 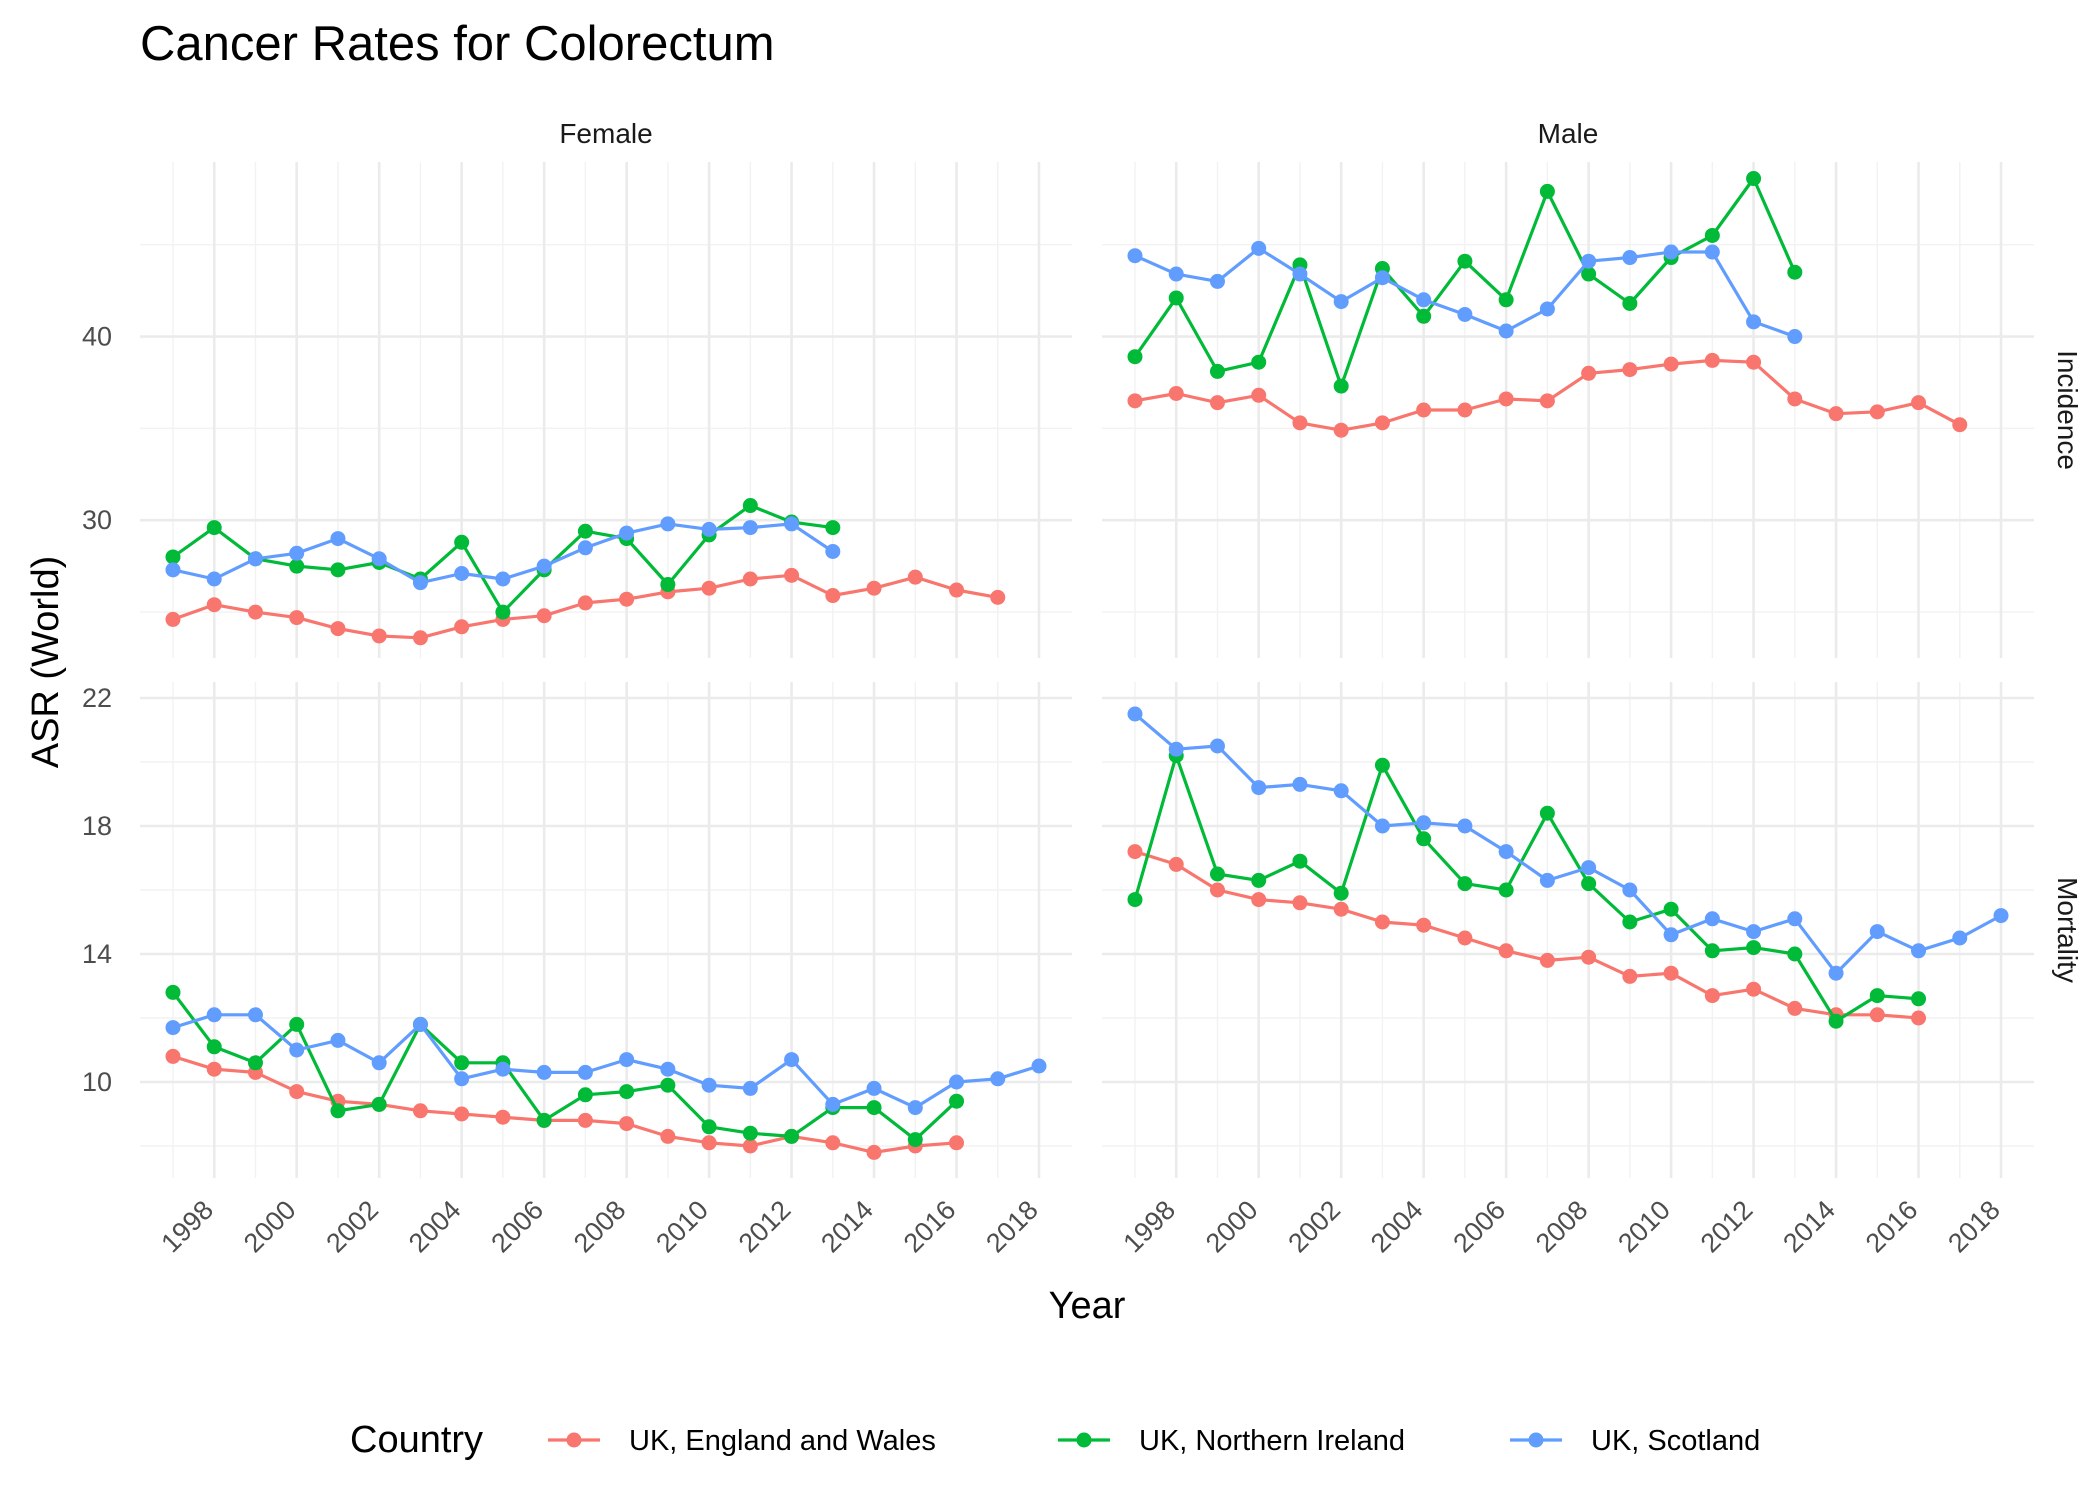 I want to click on x-tick-label: 2016, so click(x=930, y=1227).